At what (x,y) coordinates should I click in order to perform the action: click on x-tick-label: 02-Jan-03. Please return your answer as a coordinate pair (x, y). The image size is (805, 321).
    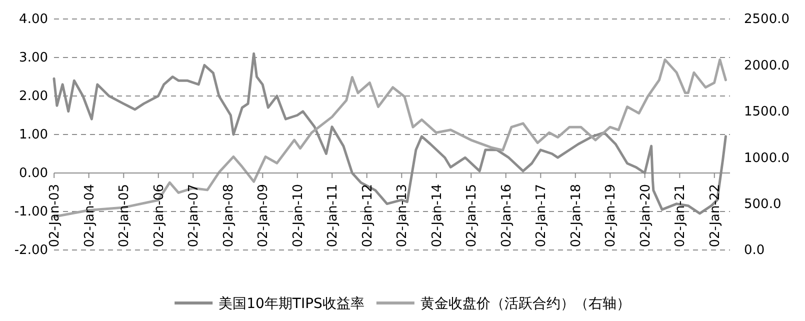
    Looking at the image, I should click on (55, 216).